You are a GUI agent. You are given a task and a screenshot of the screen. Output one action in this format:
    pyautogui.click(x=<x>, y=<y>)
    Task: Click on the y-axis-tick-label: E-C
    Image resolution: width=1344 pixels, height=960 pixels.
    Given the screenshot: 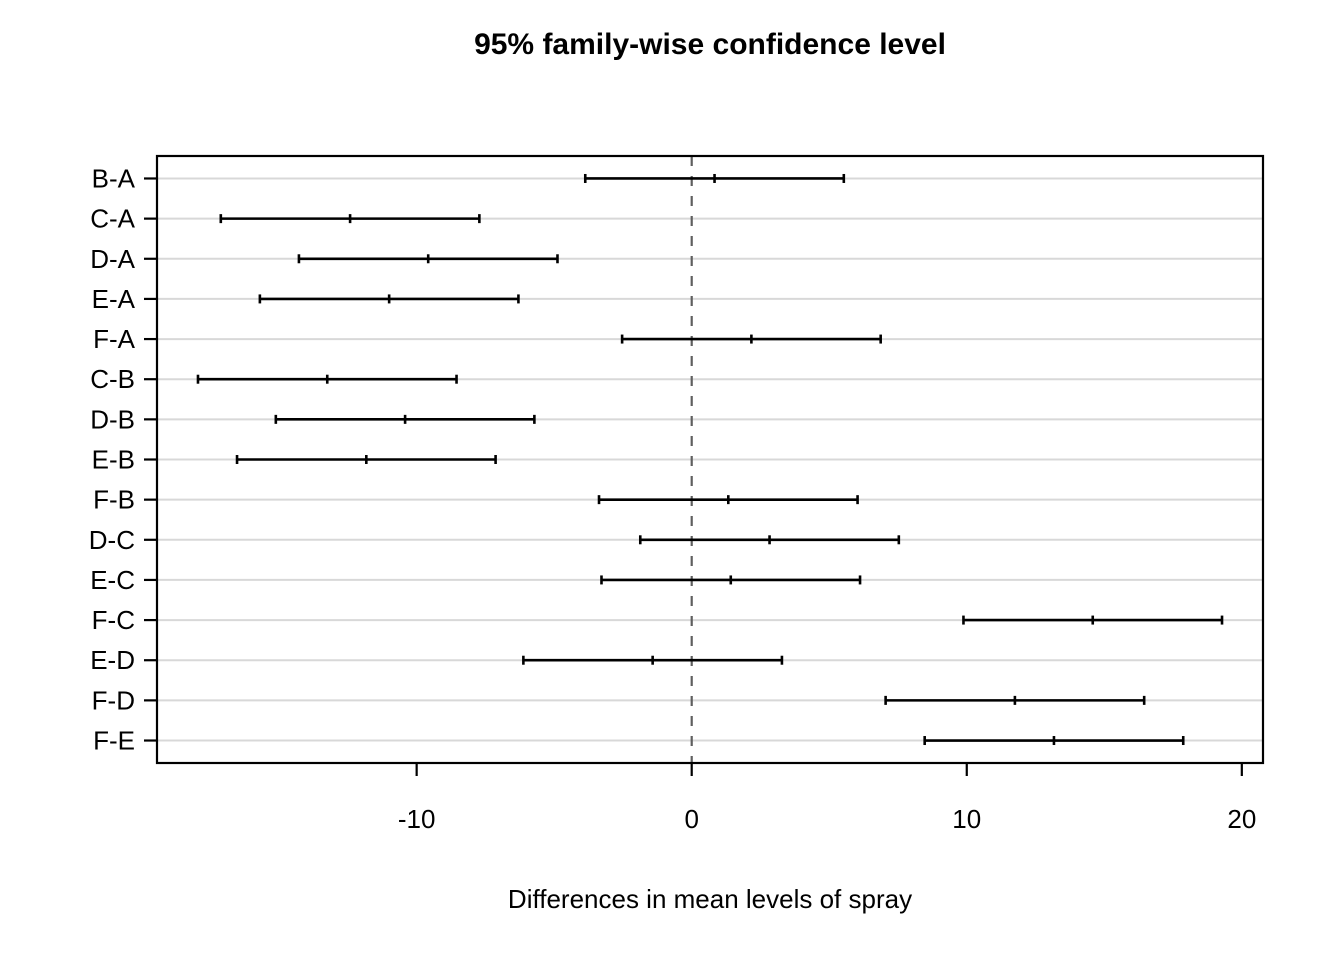 What is the action you would take?
    pyautogui.click(x=112, y=580)
    